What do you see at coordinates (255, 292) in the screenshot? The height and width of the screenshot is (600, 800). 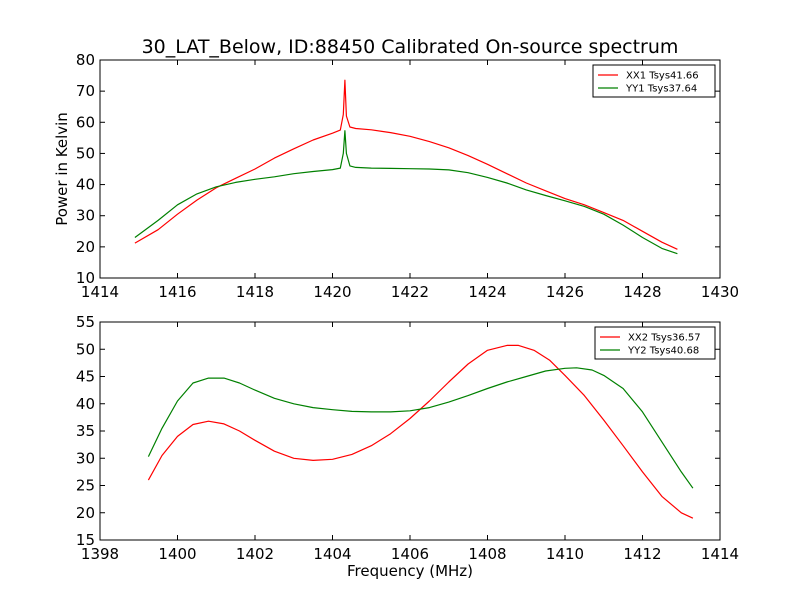 I see `x-tick-label: 1418` at bounding box center [255, 292].